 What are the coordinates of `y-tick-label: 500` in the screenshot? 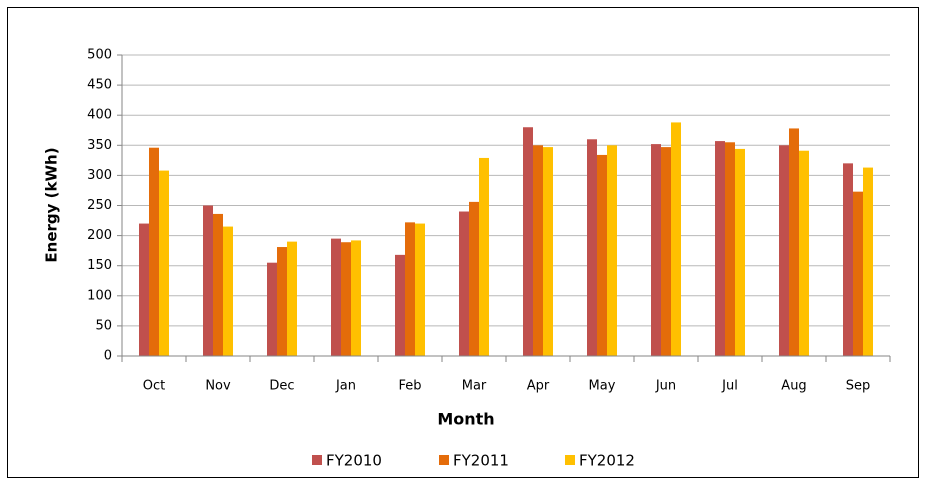 It's located at (99, 55).